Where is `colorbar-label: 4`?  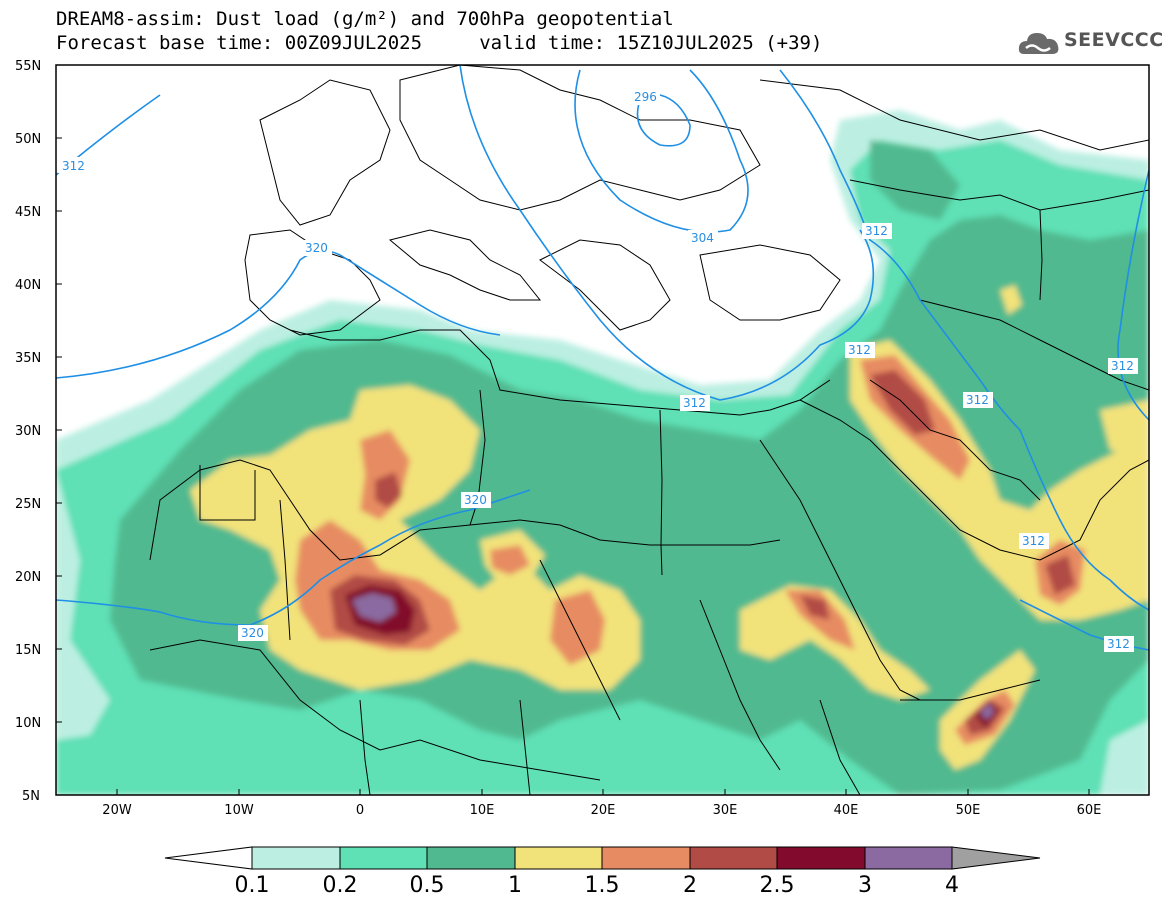 colorbar-label: 4 is located at coordinates (952, 885).